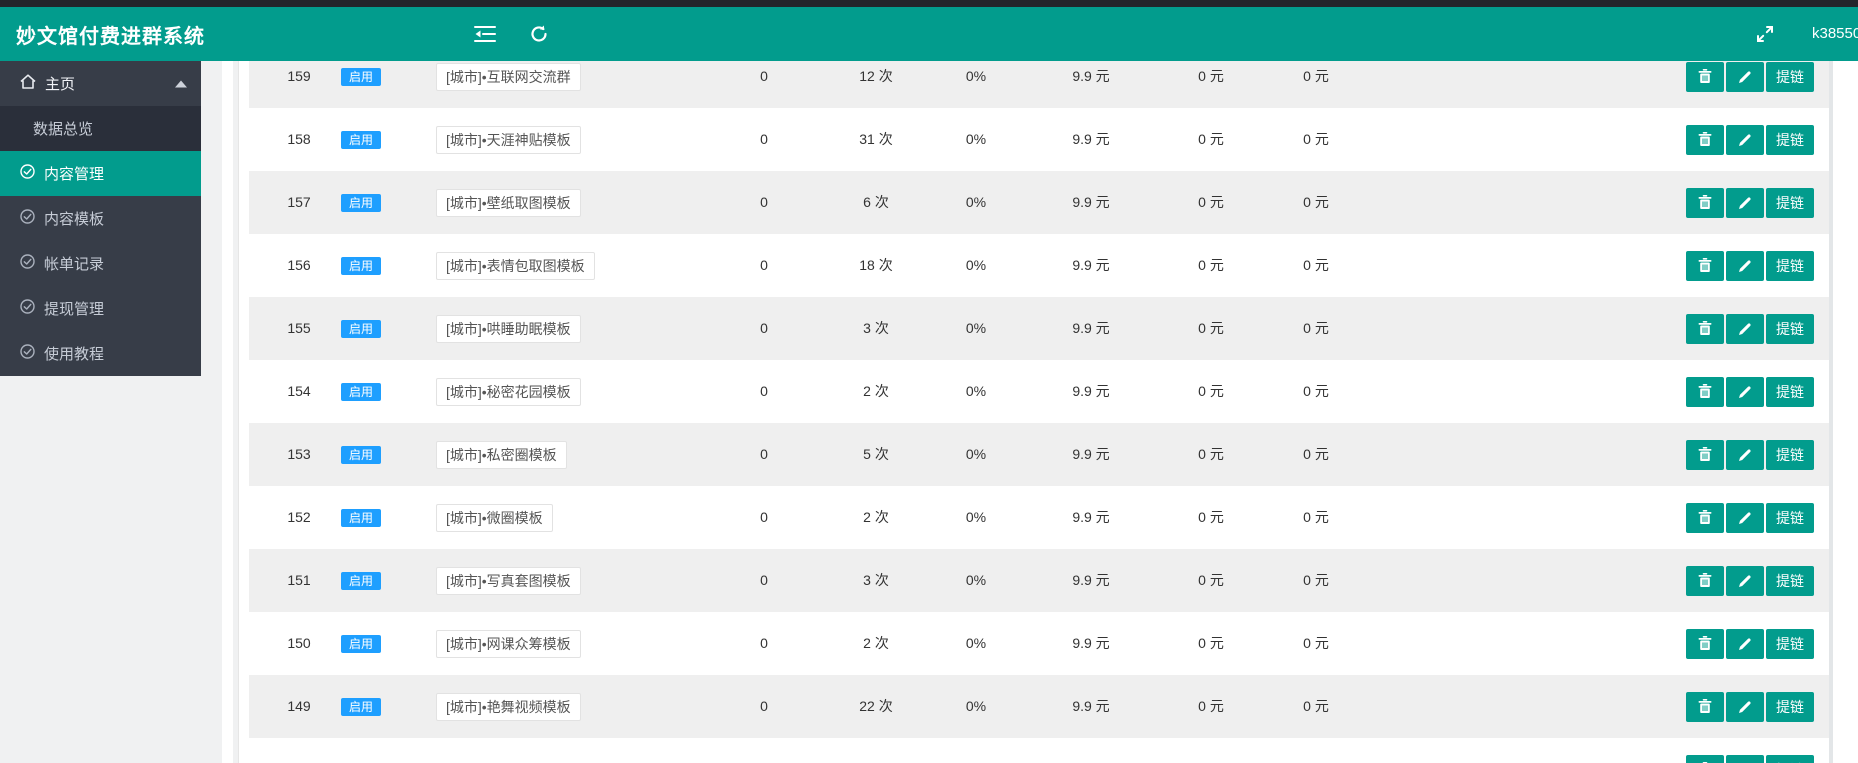  I want to click on check-circle-icon, so click(27, 353).